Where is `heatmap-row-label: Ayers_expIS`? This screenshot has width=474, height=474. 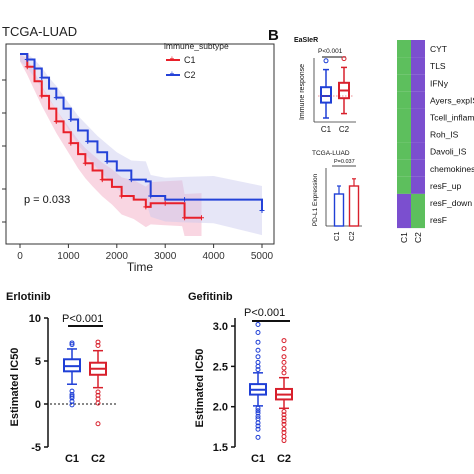
heatmap-row-label: Ayers_expIS is located at coordinates (452, 100).